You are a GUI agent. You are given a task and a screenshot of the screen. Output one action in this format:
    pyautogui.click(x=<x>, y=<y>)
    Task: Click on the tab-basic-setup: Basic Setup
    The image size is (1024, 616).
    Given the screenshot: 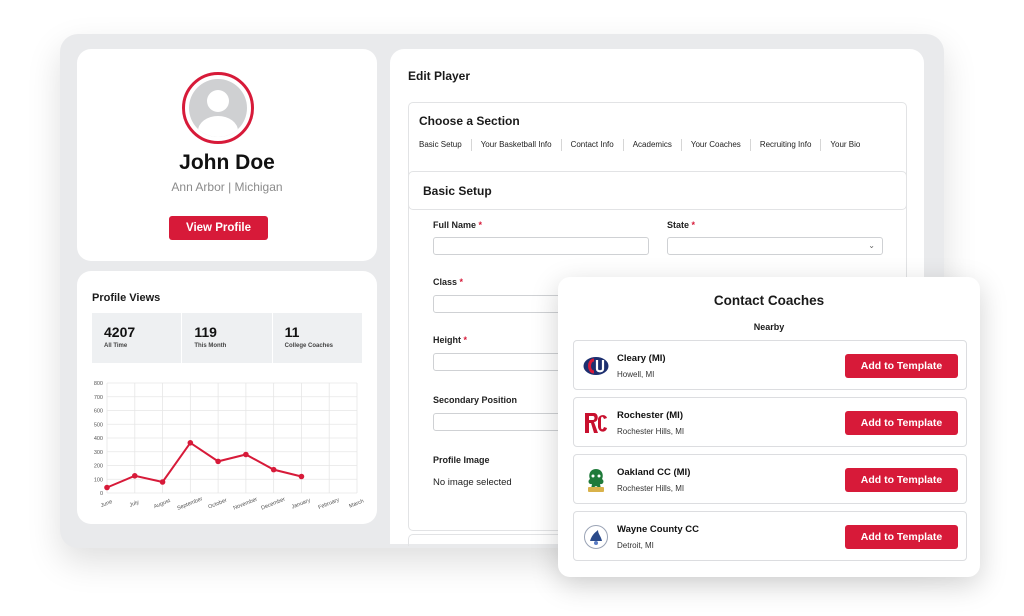 What is the action you would take?
    pyautogui.click(x=440, y=144)
    